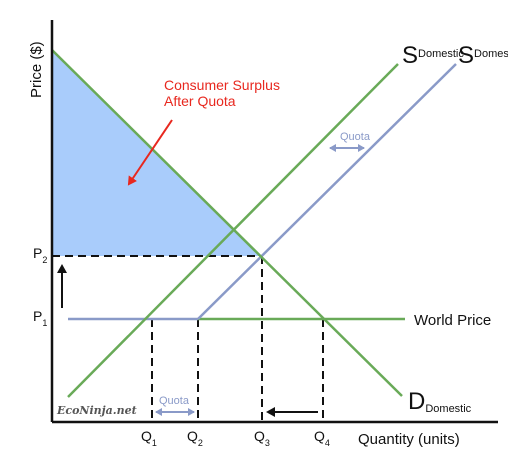 The width and height of the screenshot is (508, 468). Describe the element at coordinates (36, 69) in the screenshot. I see `y-axis-label: Price ($)` at that location.